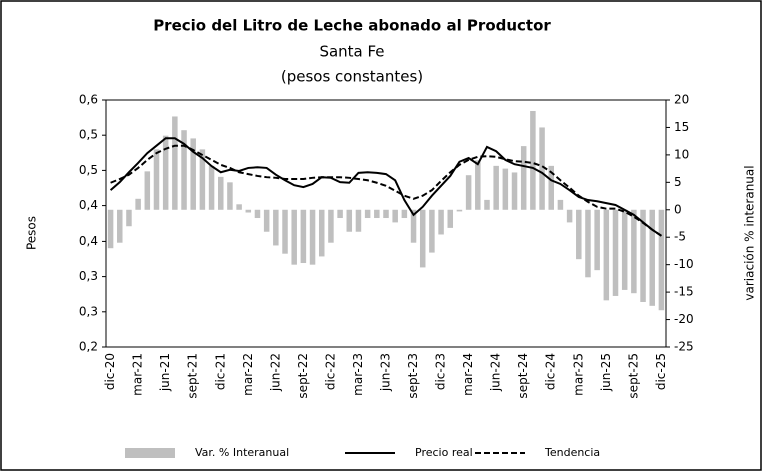  I want to click on legend-label: Precio real, so click(444, 452).